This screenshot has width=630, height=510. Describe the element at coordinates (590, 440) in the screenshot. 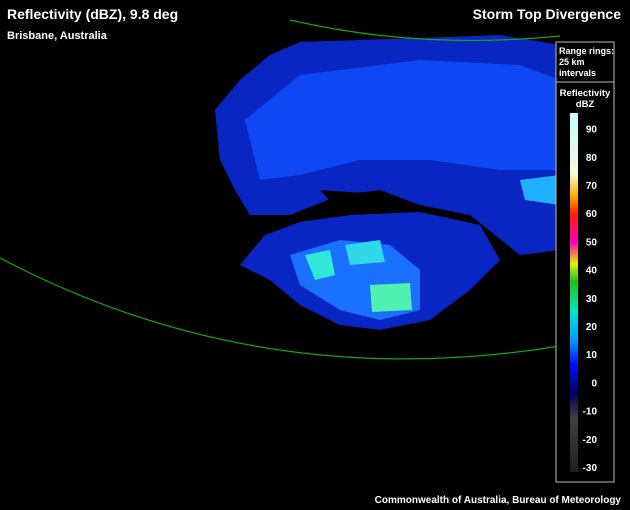

I see `legend-tick: -20` at that location.